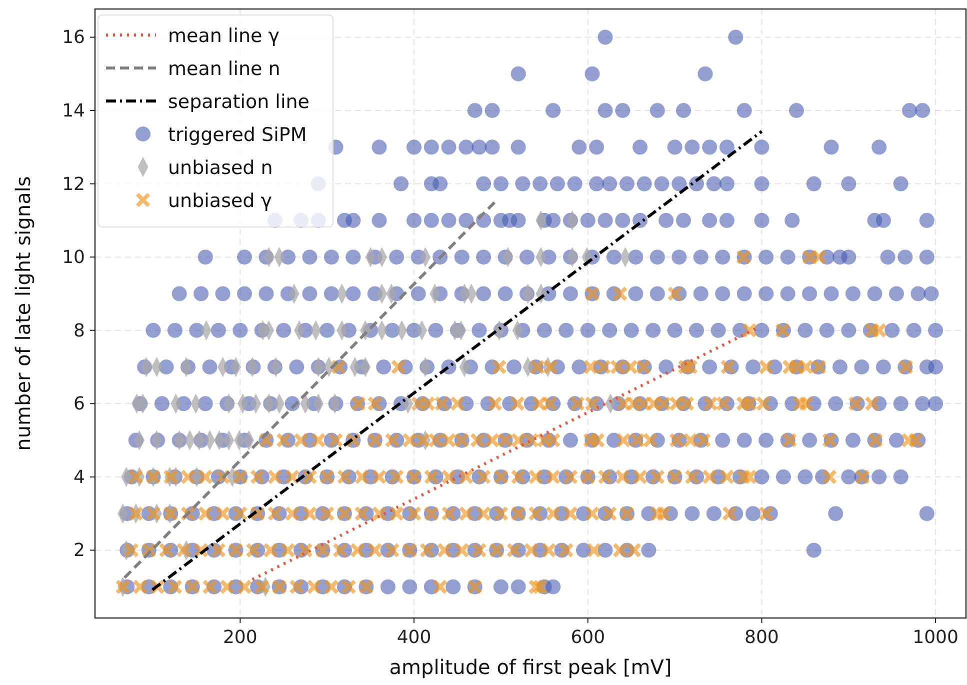  Describe the element at coordinates (224, 36) in the screenshot. I see `legend-label: mean line γ` at that location.